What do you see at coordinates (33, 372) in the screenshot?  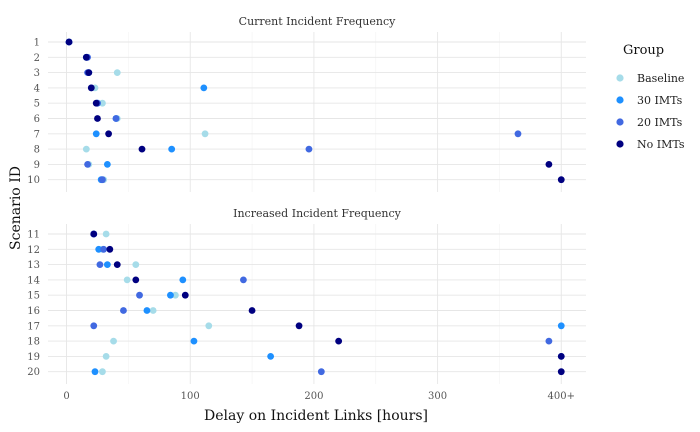 I see `y-tick-label: 20` at bounding box center [33, 372].